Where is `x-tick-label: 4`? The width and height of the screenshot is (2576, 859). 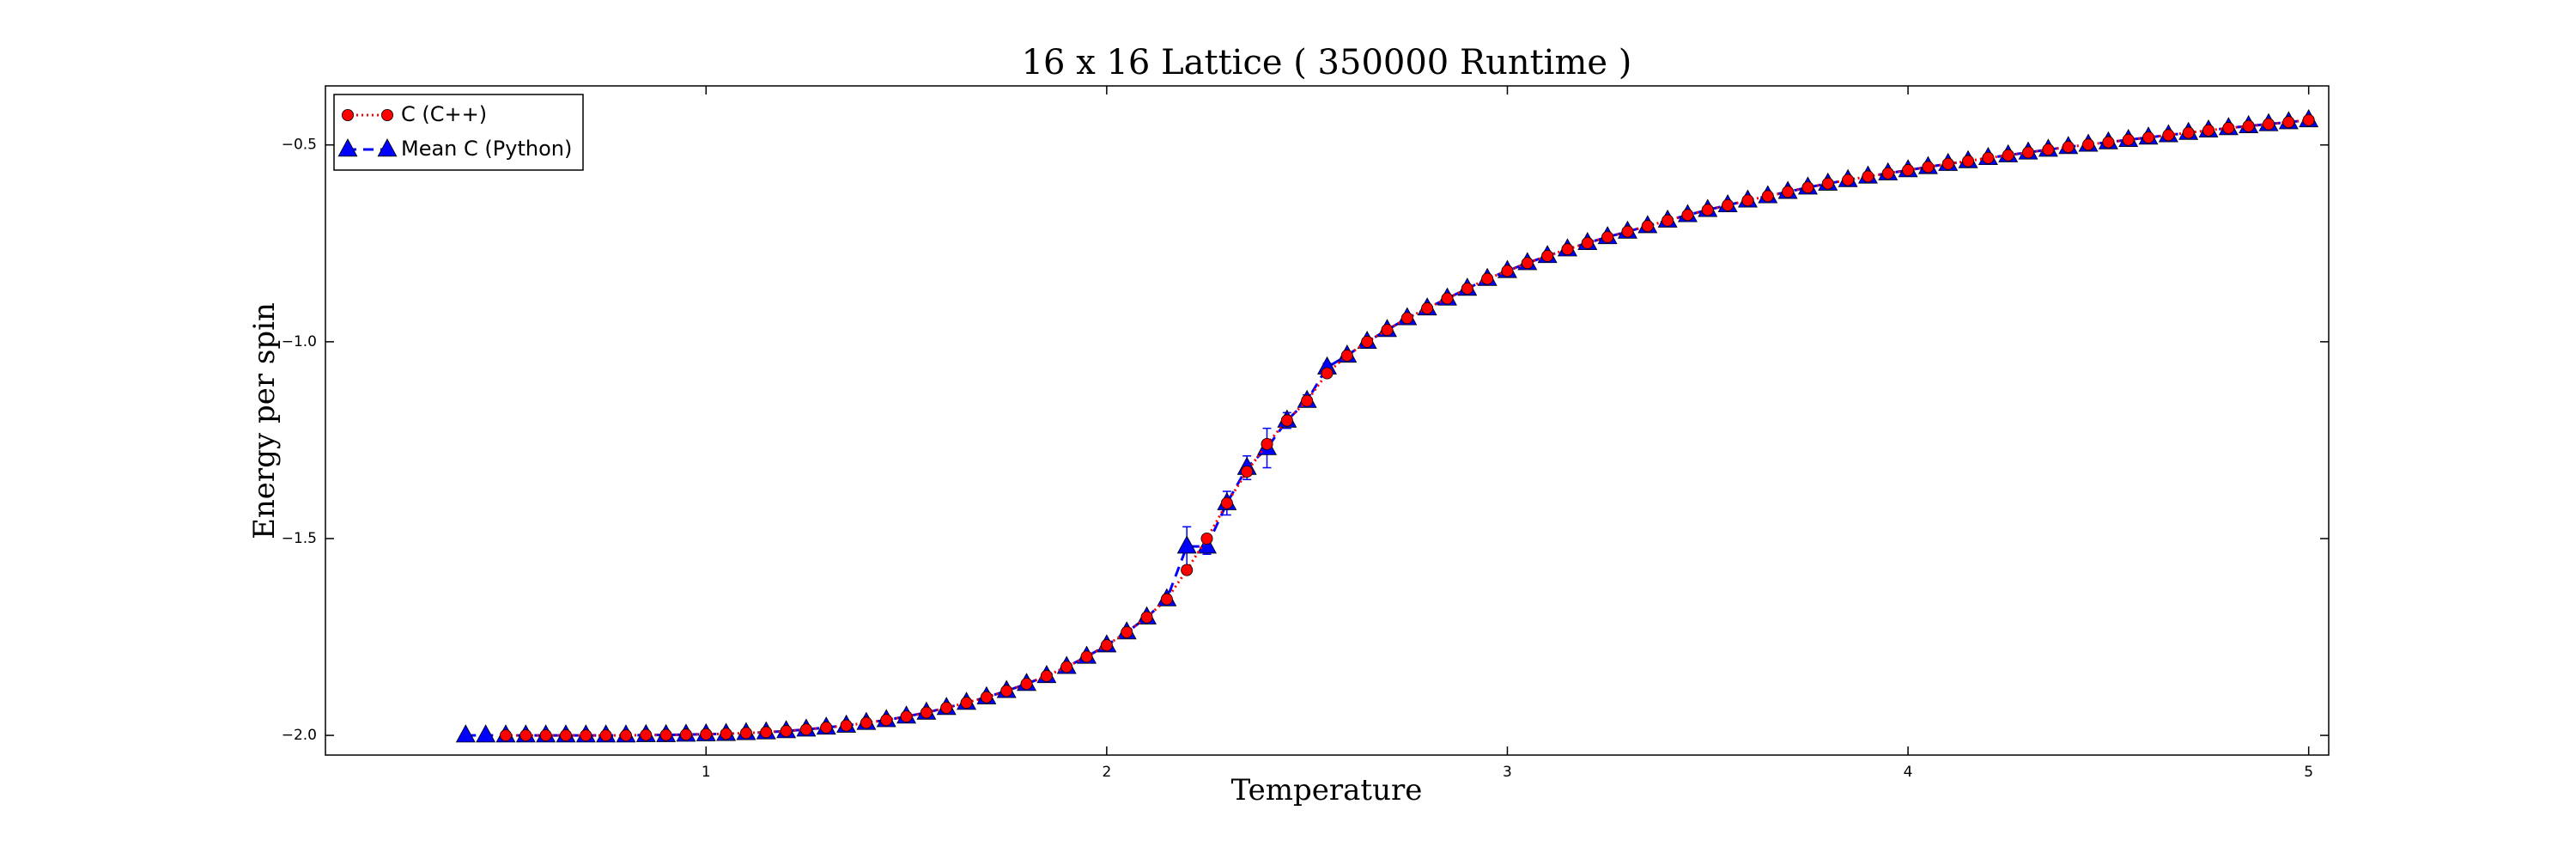 x-tick-label: 4 is located at coordinates (1909, 773).